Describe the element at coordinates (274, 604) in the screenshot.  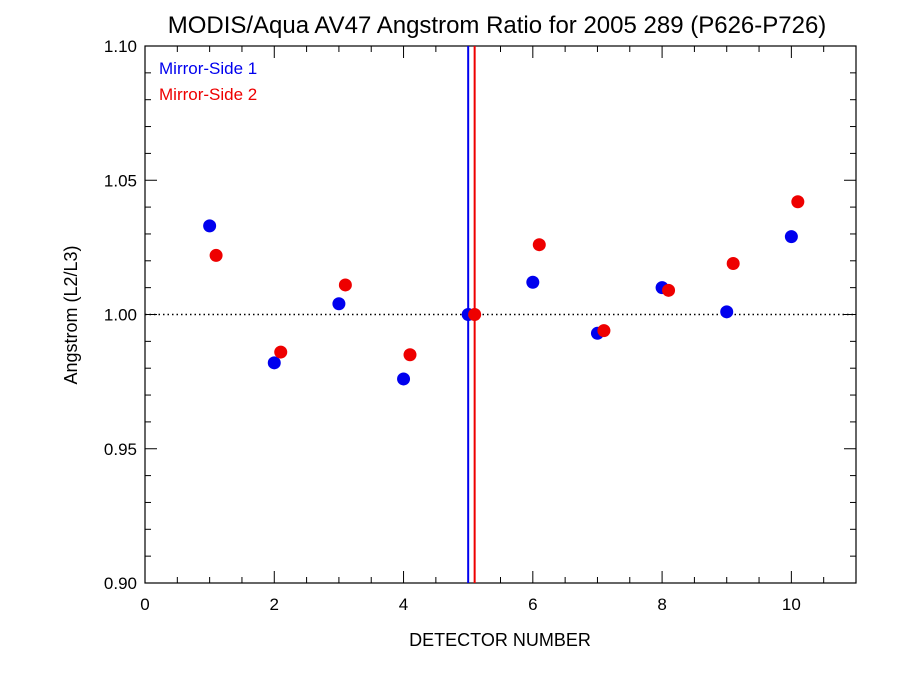
I see `x-tick-label: 2` at that location.